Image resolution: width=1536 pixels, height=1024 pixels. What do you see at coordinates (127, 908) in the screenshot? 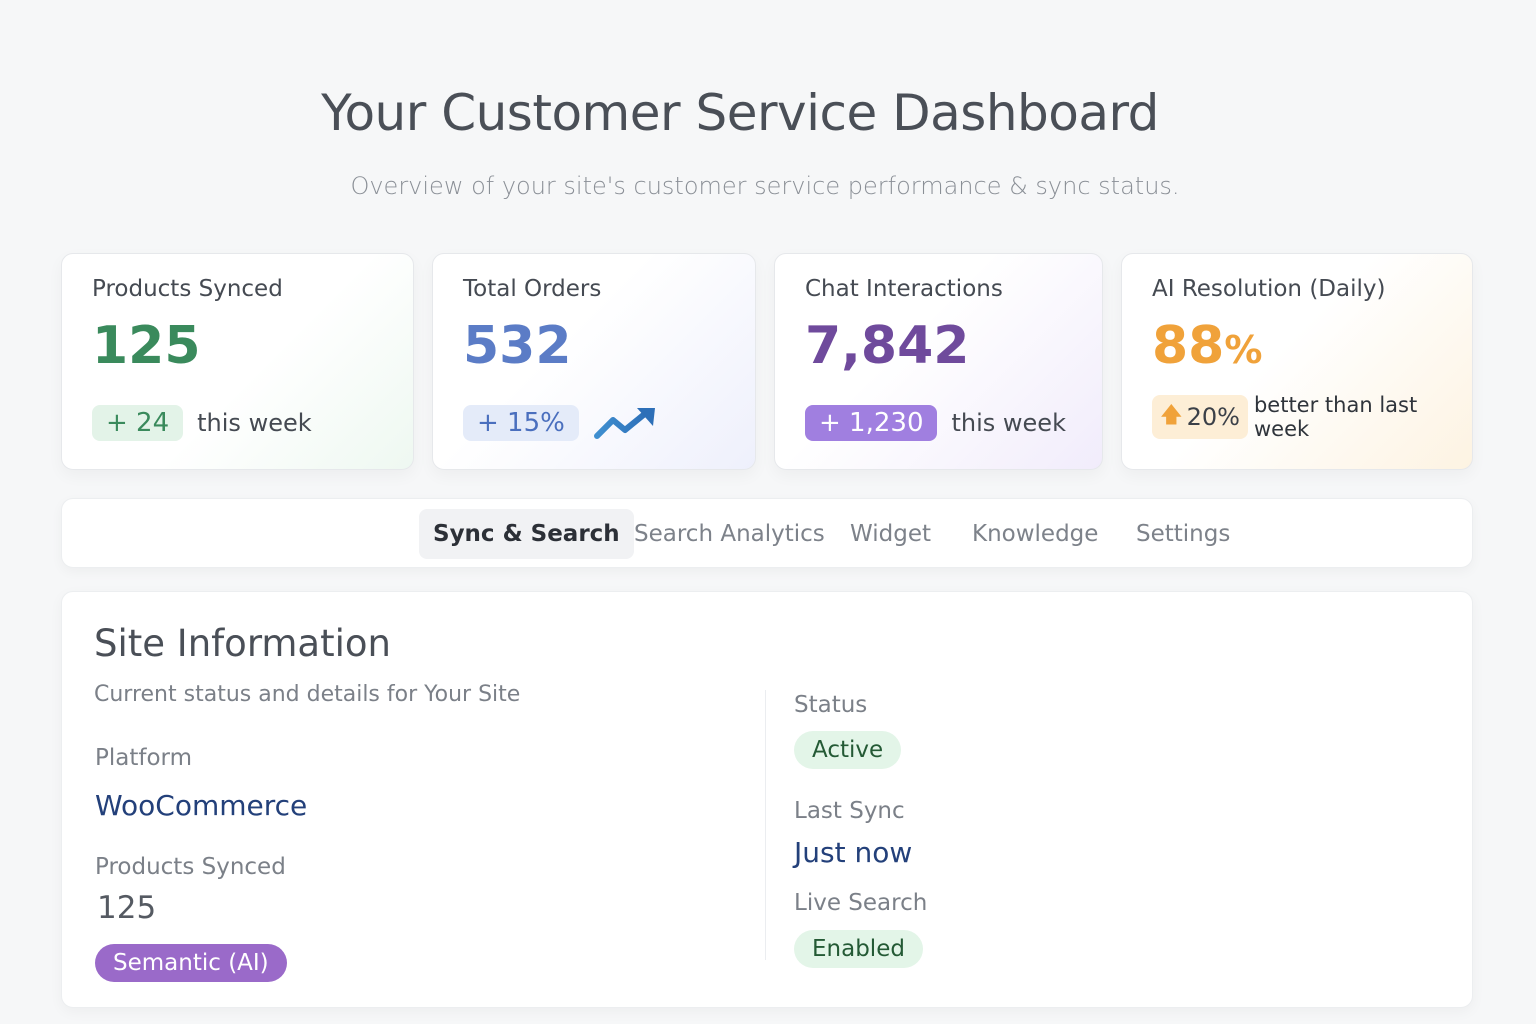
I see `products-synced-value: 125` at bounding box center [127, 908].